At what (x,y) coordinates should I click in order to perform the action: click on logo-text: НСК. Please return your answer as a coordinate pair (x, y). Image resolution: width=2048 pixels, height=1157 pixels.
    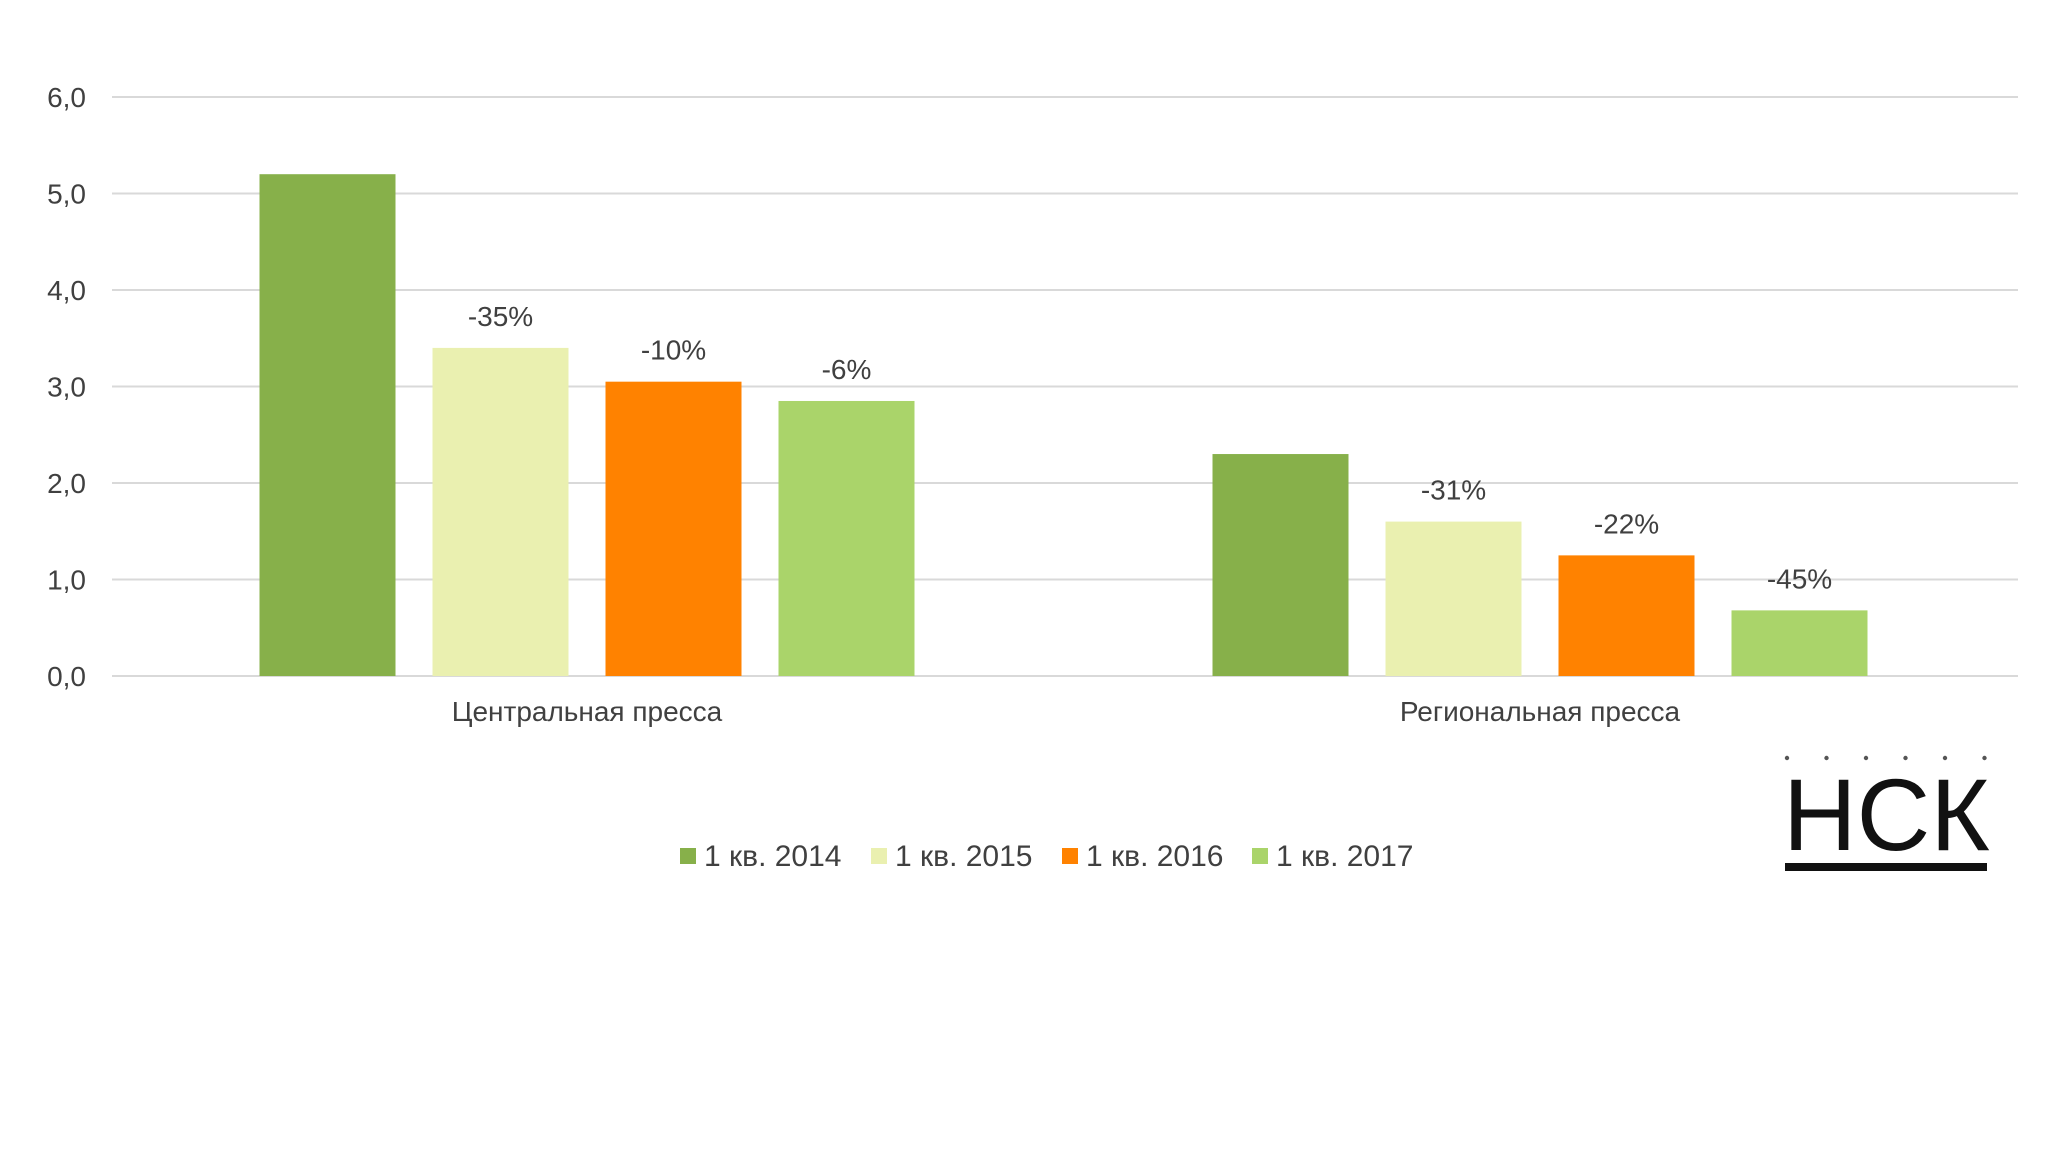
    Looking at the image, I should click on (1886, 815).